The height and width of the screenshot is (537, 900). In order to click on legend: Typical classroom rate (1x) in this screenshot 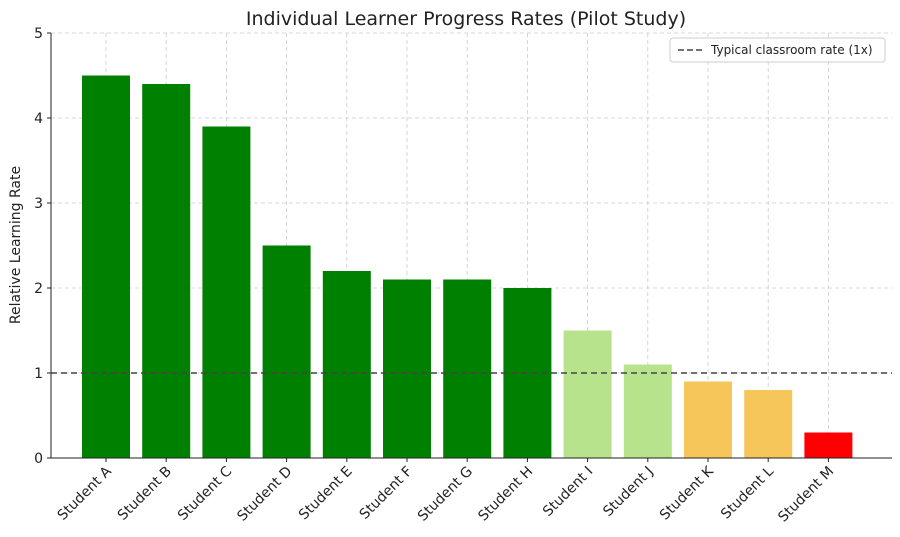, I will do `click(777, 50)`.